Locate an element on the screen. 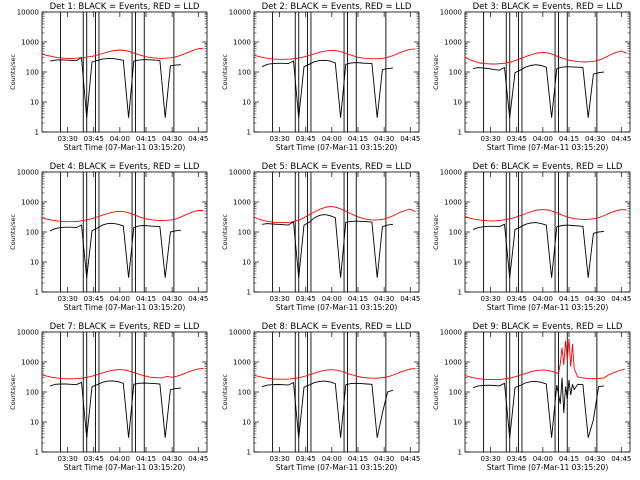  panel-title: Det 9: BLACK = Events, RED = LLD is located at coordinates (548, 327).